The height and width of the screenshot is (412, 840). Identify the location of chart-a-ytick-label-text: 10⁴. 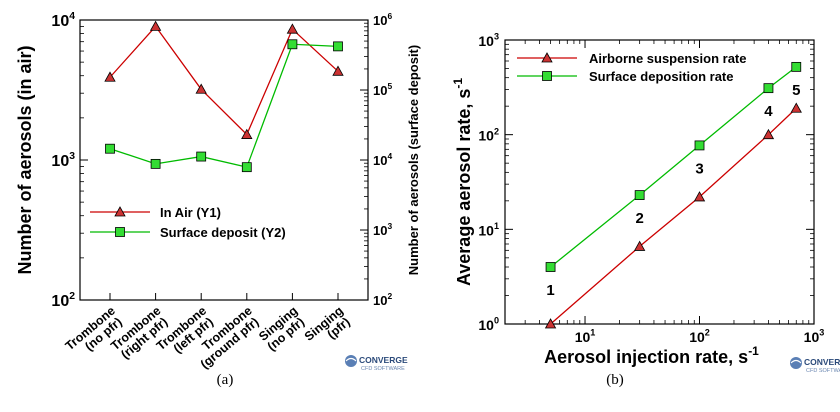
(63, 20).